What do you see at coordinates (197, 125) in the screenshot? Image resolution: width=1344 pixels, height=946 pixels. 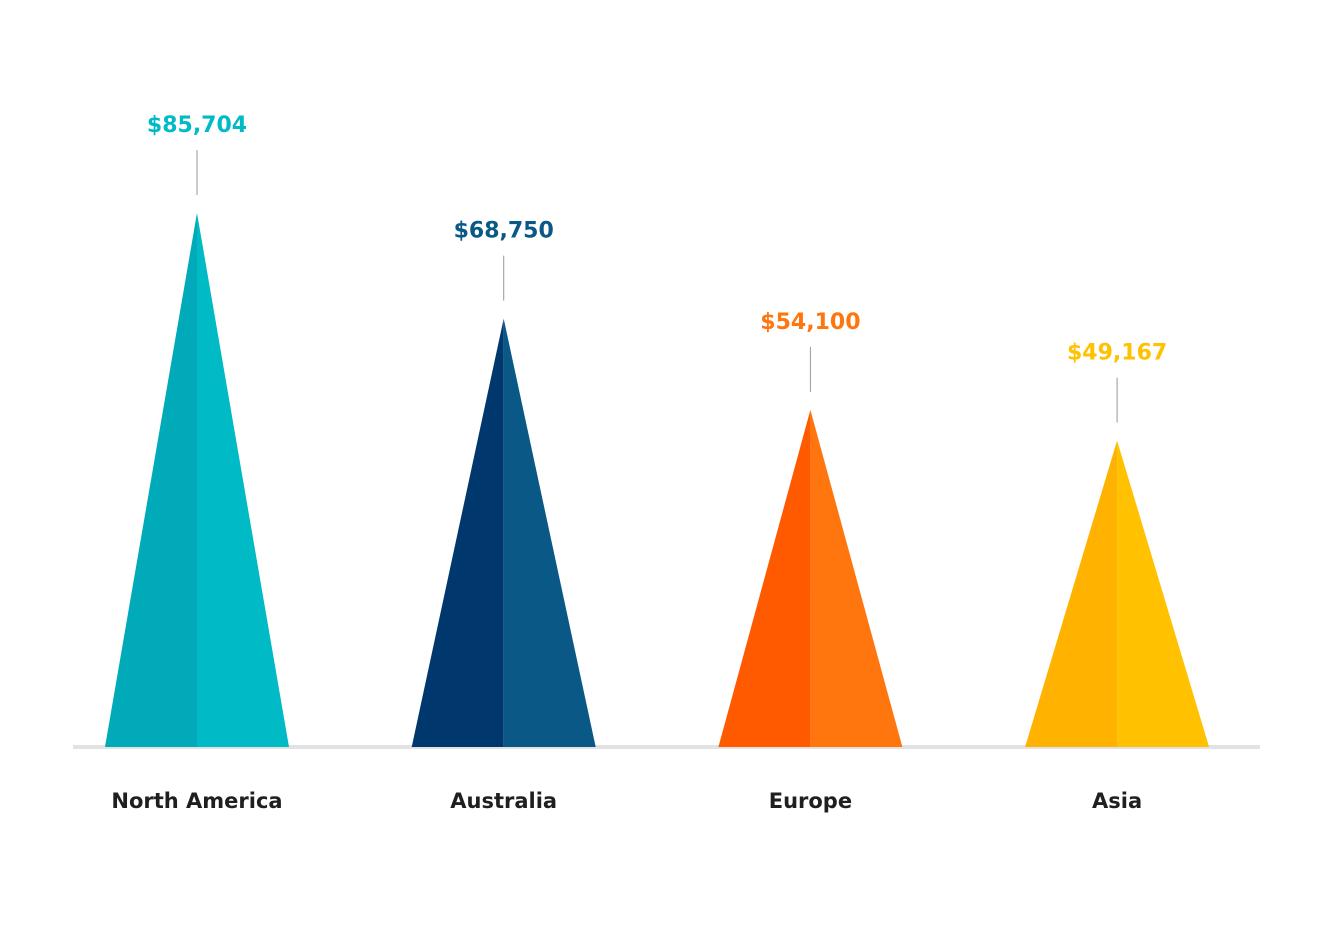 I see `value-label: $85,704` at bounding box center [197, 125].